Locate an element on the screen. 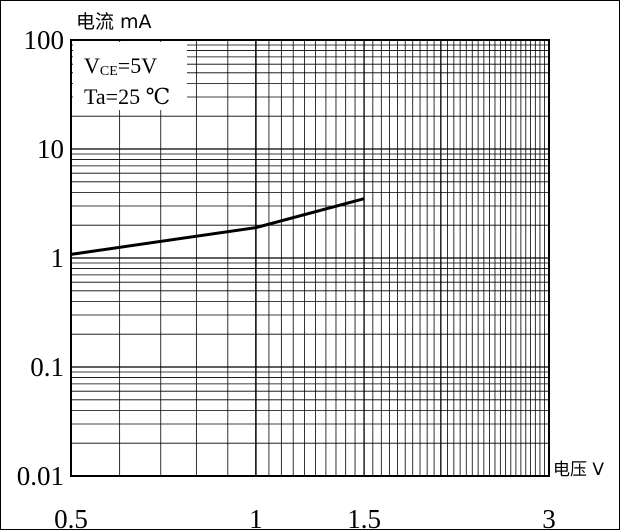  annotation-box is located at coordinates (130, 76).